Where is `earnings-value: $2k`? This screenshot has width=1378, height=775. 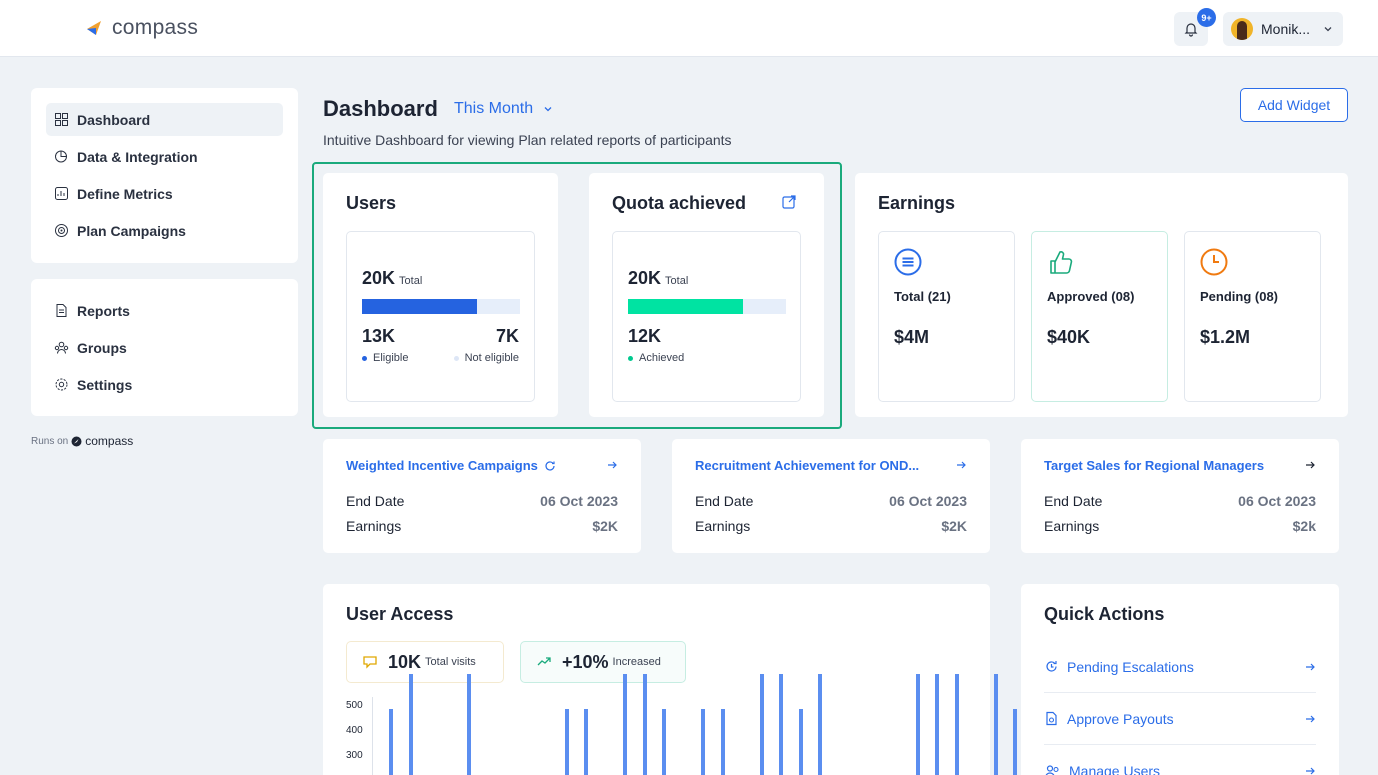 earnings-value: $2k is located at coordinates (1304, 526).